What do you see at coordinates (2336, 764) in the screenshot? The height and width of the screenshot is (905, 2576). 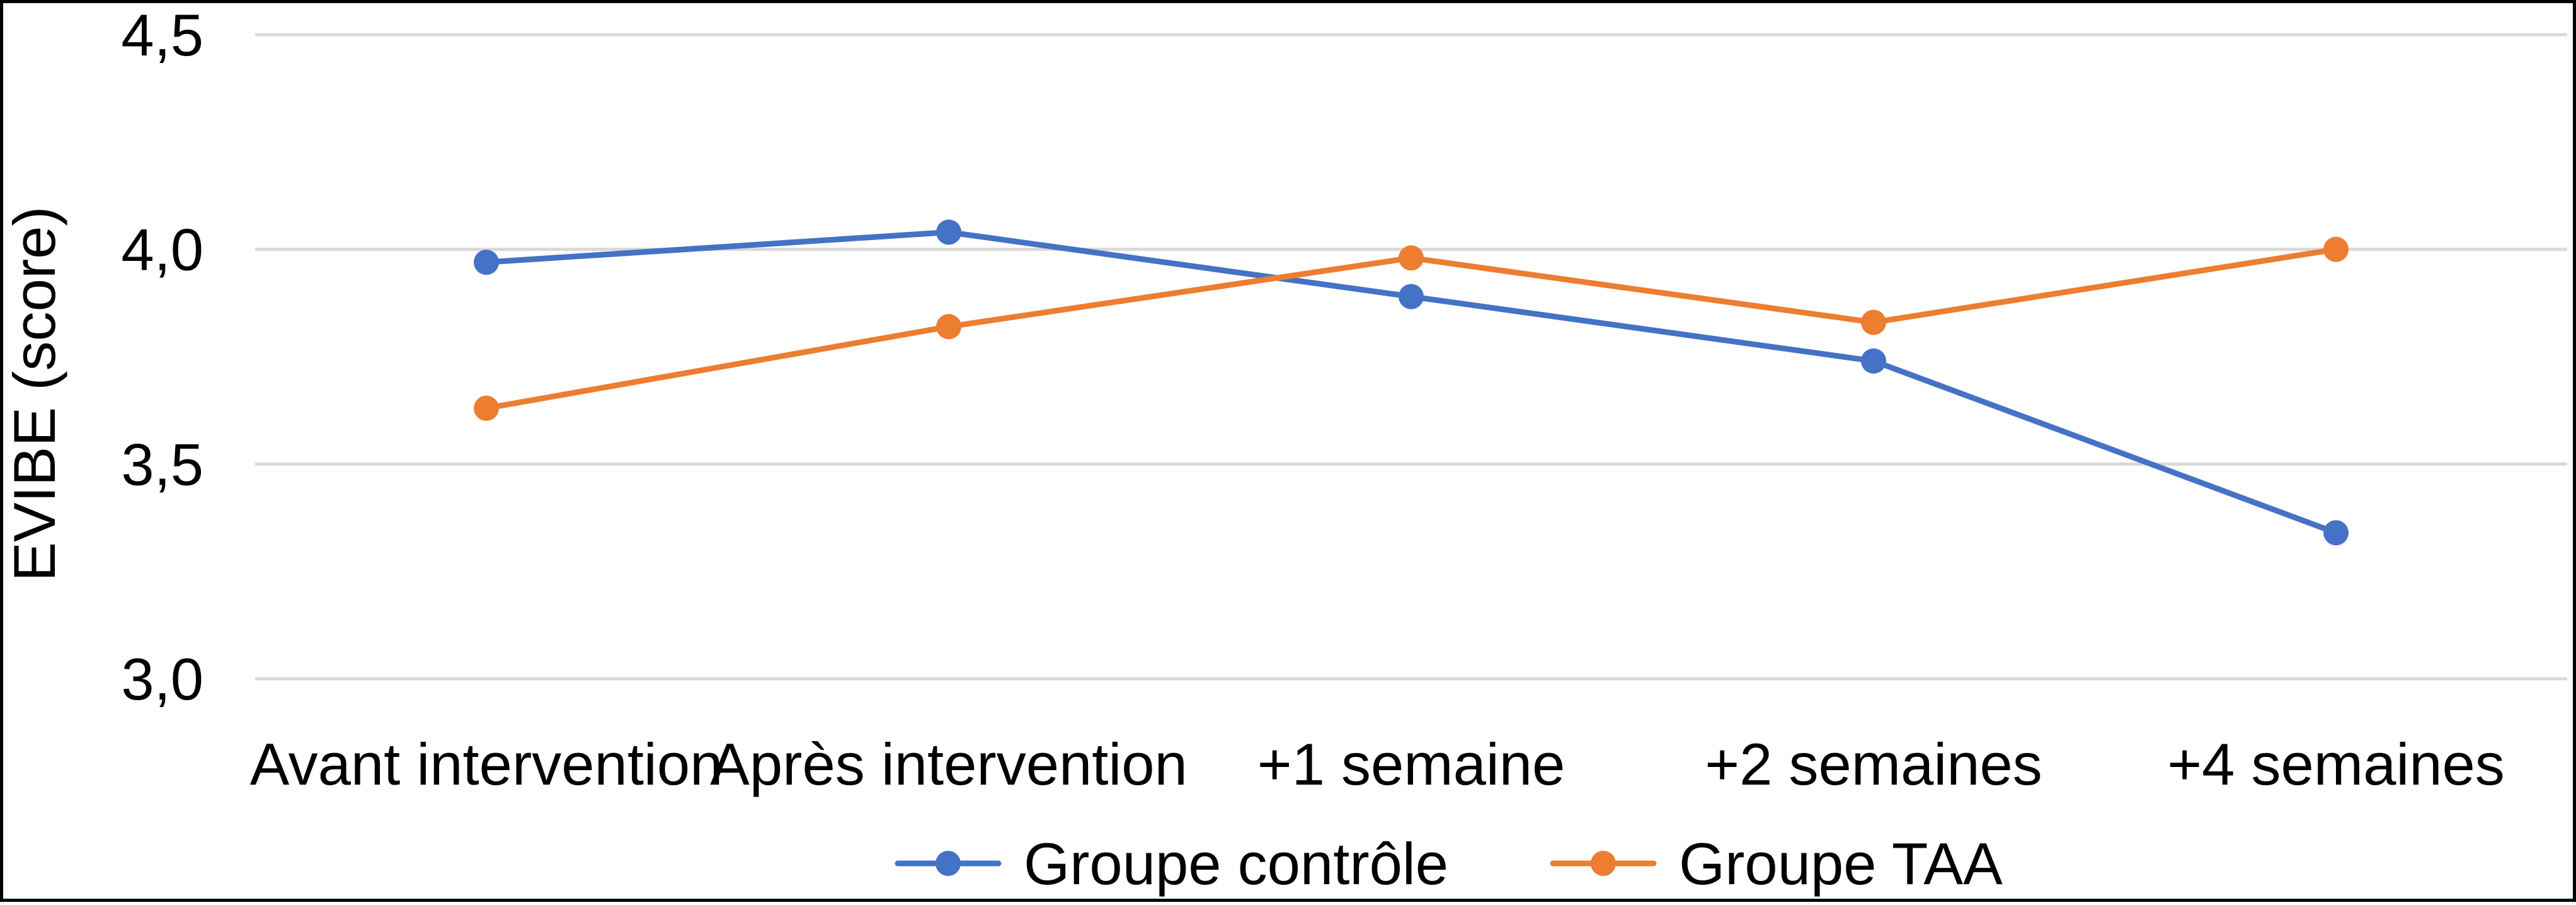 I see `x-tick-label: +4 semaines` at bounding box center [2336, 764].